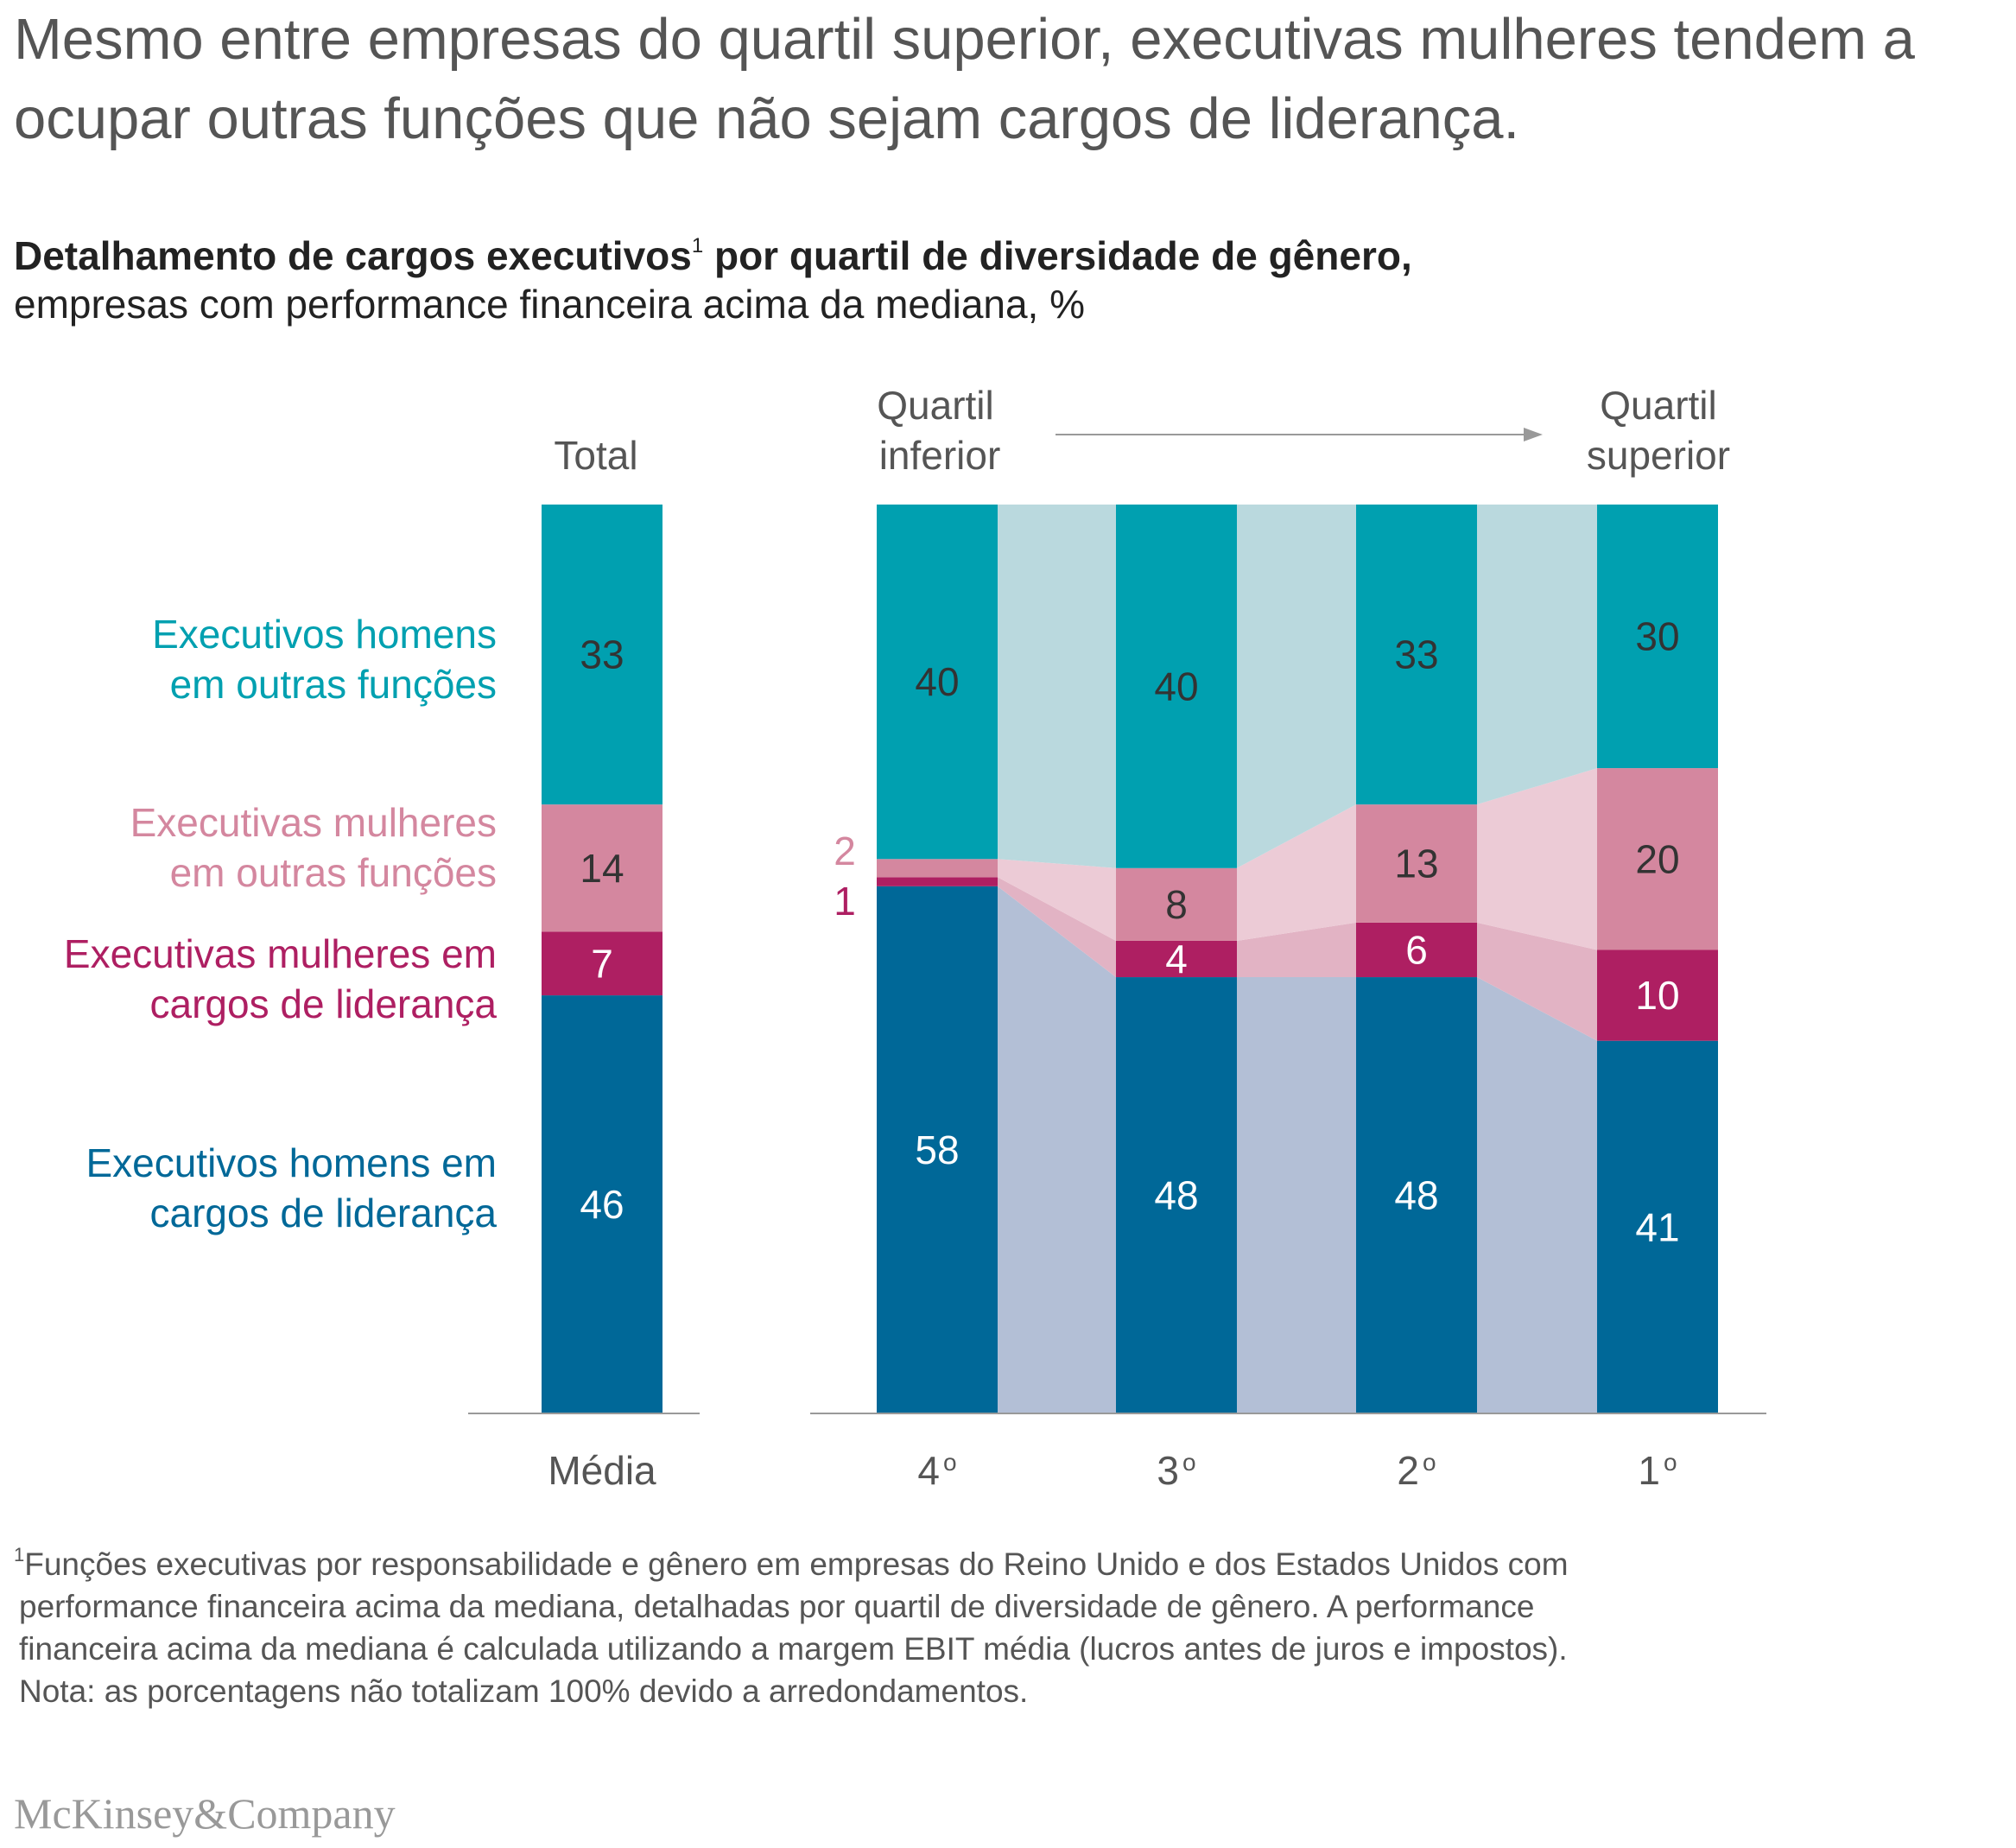 This screenshot has height=1848, width=2016. I want to click on value-label-2-cat-0: 7, so click(602, 963).